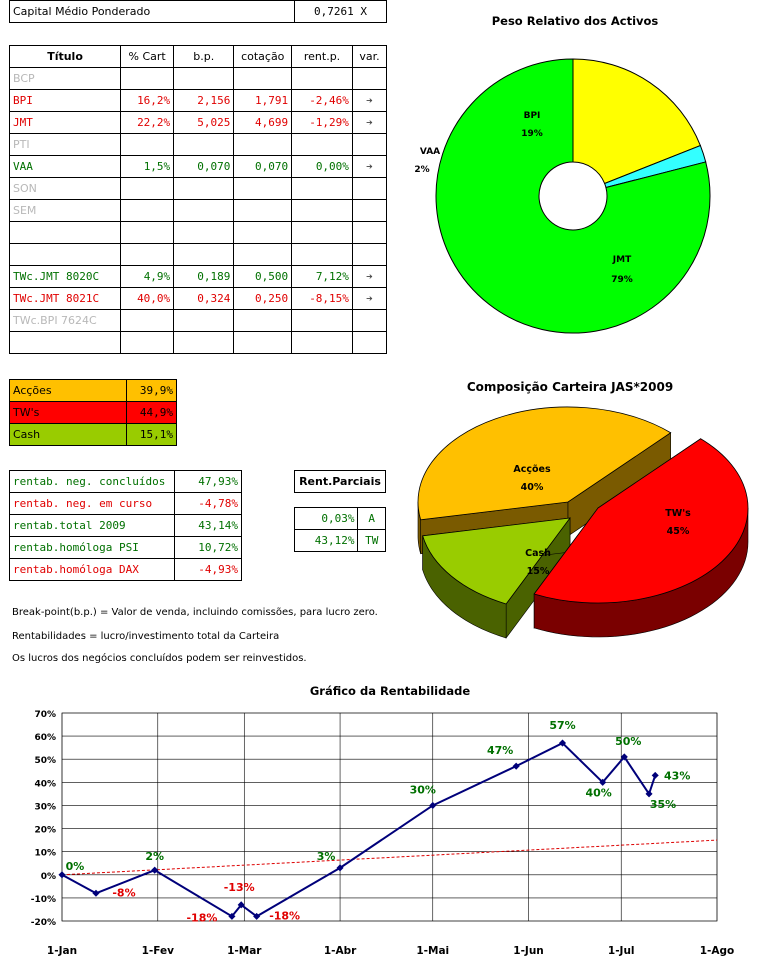 This screenshot has width=762, height=969. What do you see at coordinates (263, 276) in the screenshot?
I see `cell-cot: 0,500` at bounding box center [263, 276].